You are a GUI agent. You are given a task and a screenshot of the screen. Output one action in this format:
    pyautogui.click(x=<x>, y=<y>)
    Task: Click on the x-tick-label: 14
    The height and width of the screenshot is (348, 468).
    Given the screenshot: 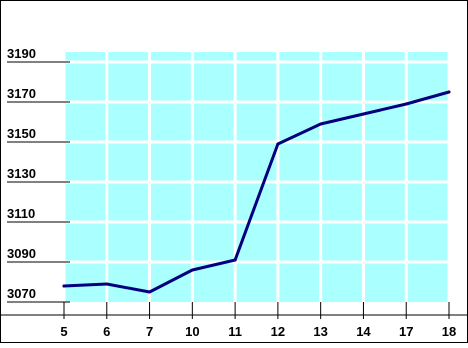 What is the action you would take?
    pyautogui.click(x=363, y=331)
    